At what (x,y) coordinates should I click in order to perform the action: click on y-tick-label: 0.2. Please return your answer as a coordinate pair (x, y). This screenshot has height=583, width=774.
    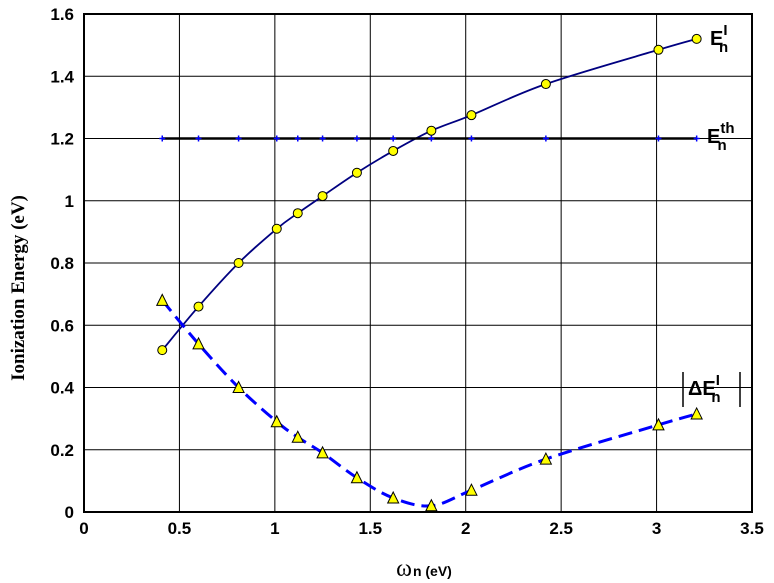
    Looking at the image, I should click on (62, 450).